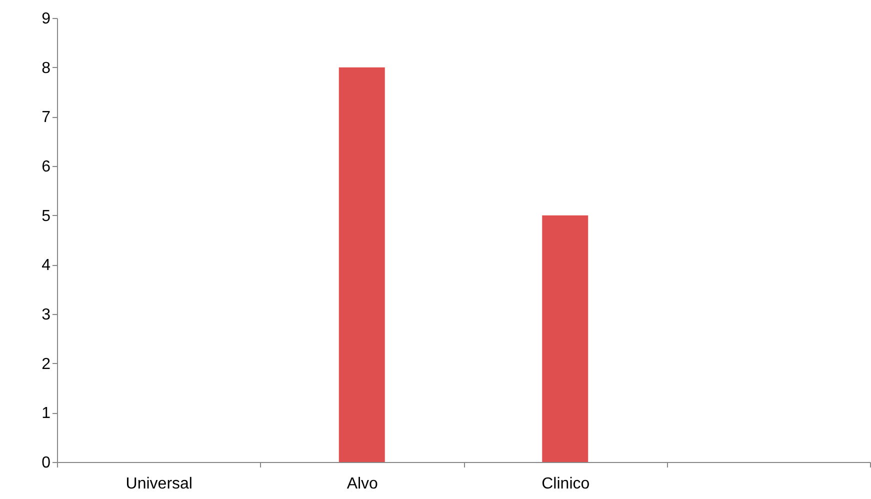 This screenshot has height=499, width=871. I want to click on x-tick-label: Alvo, so click(362, 484).